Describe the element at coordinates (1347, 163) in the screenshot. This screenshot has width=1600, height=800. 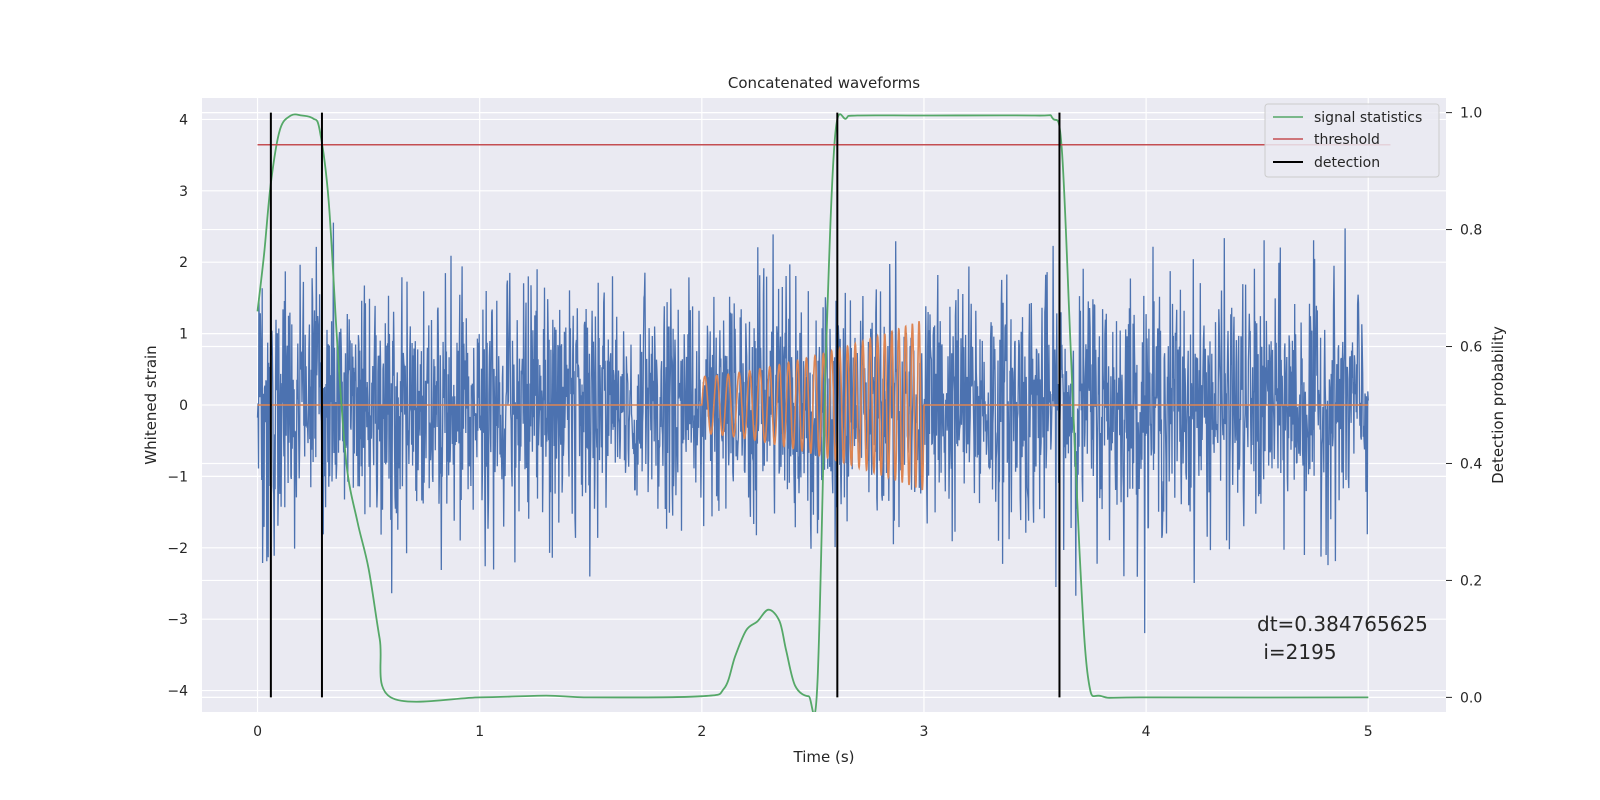
I see `legend-label-detection: detection` at that location.